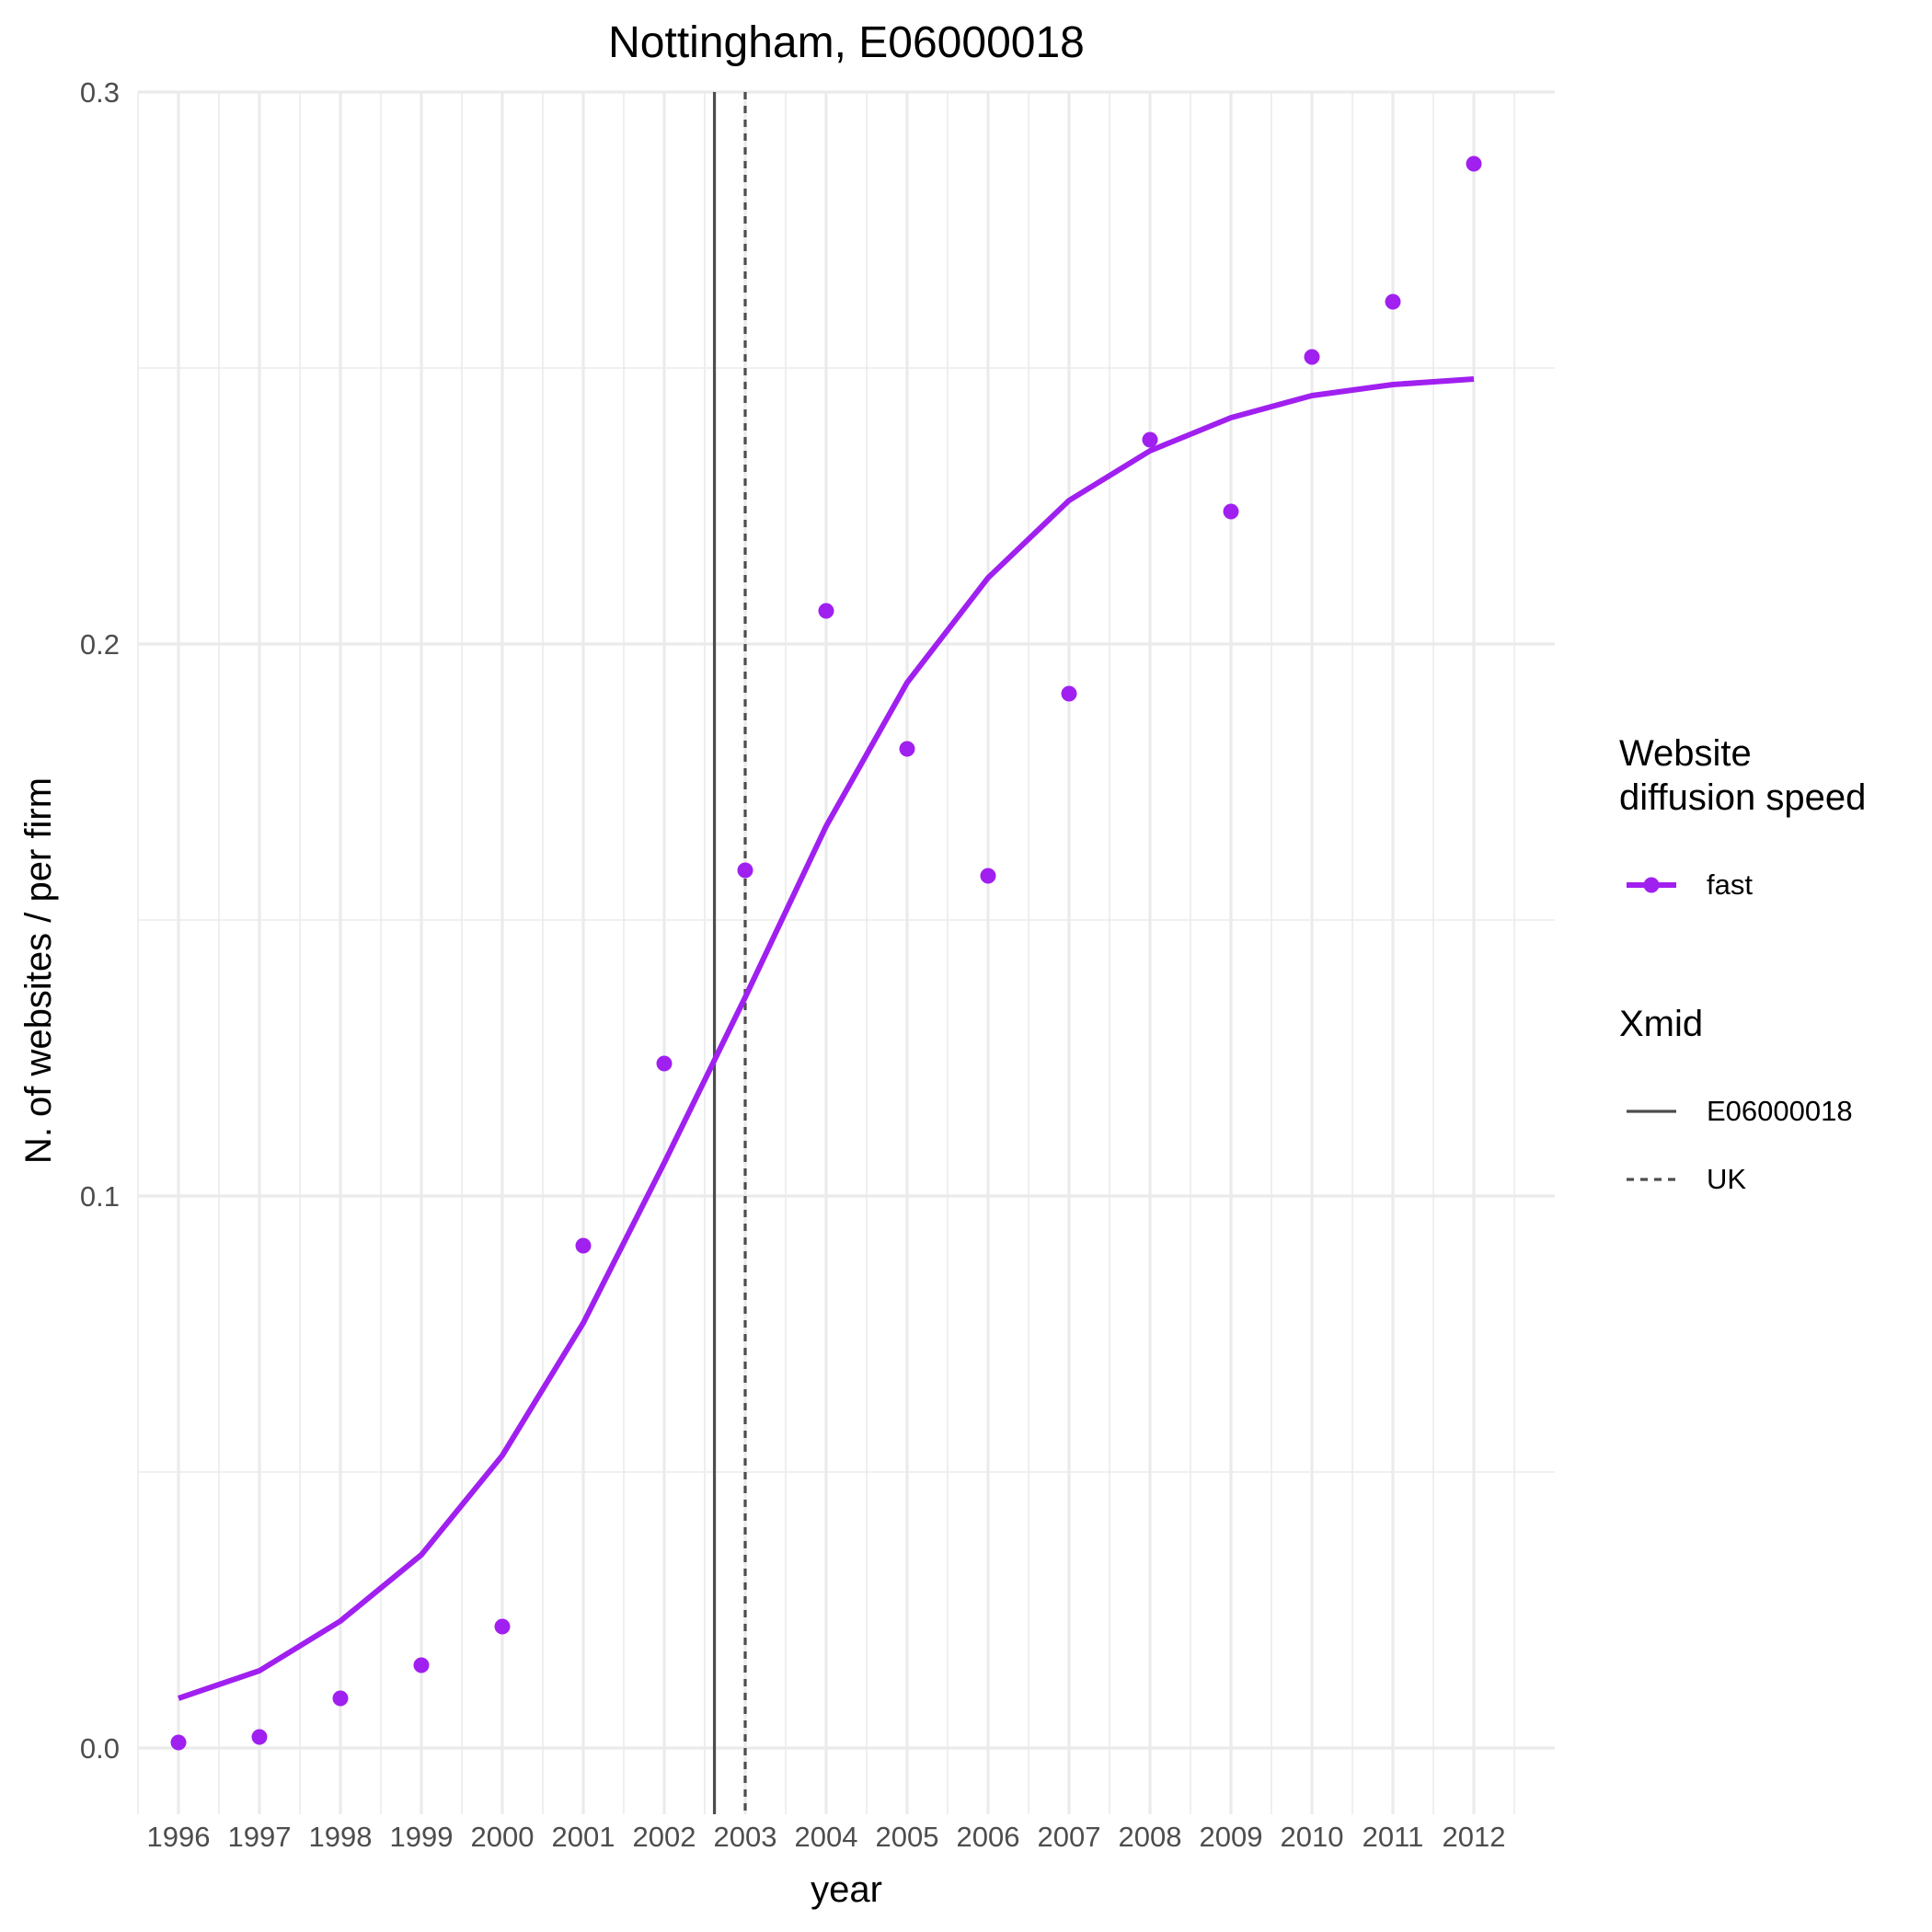 Image resolution: width=1932 pixels, height=1932 pixels. Describe the element at coordinates (1685, 753) in the screenshot. I see `legend-title: Website` at that location.